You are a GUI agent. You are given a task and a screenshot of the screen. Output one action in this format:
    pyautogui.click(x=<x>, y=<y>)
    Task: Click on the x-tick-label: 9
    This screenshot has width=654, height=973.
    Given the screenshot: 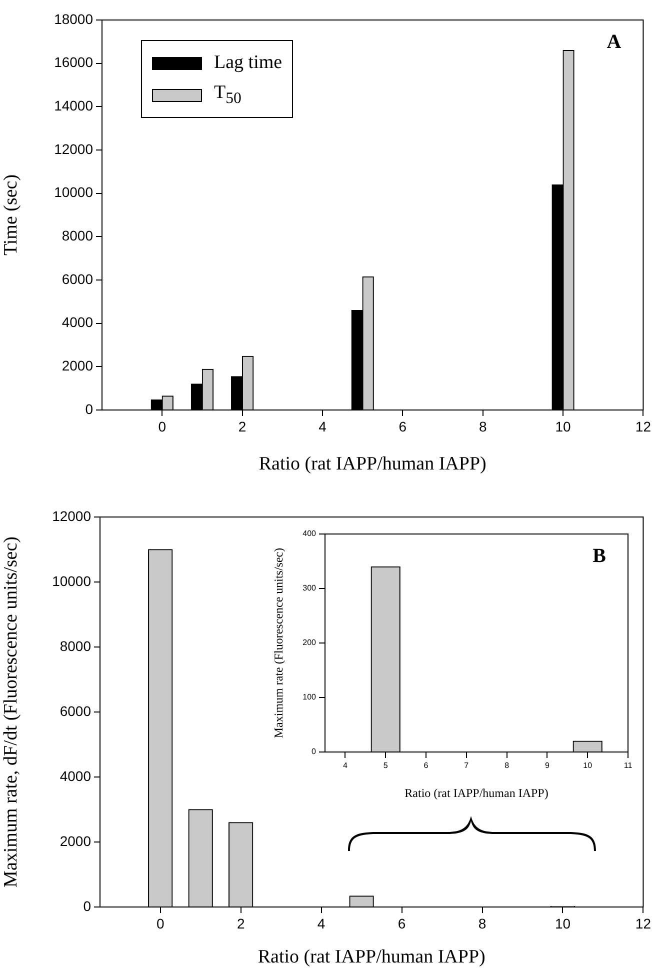 What is the action you would take?
    pyautogui.click(x=547, y=765)
    